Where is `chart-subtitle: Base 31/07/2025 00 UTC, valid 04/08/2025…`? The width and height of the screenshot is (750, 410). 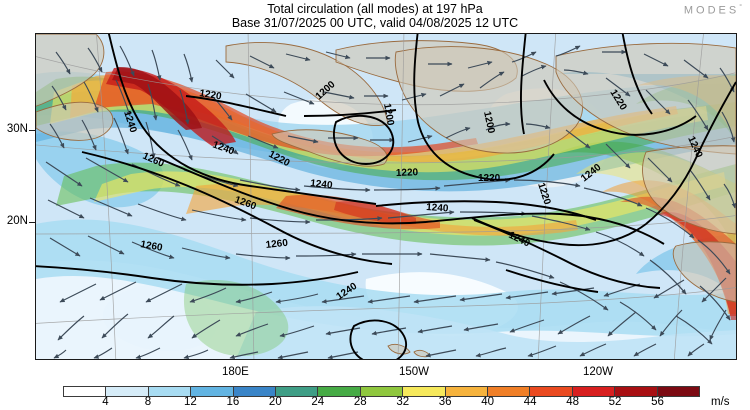
chart-subtitle: Base 31/07/2025 00 UTC, valid 04/08/2025… is located at coordinates (375, 23).